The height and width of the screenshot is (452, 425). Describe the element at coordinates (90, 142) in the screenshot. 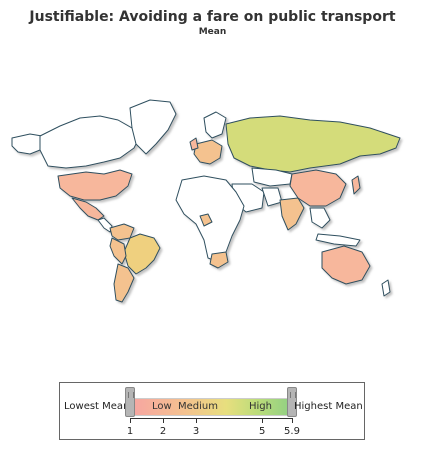

I see `region-canada` at that location.